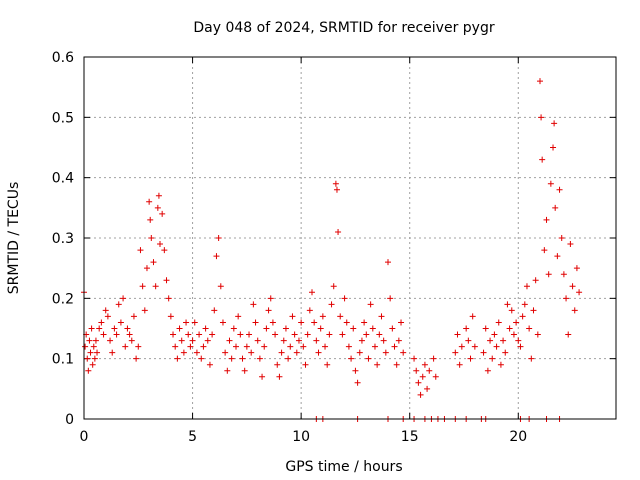  What do you see at coordinates (63, 118) in the screenshot?
I see `y-tick-label: 0.5` at bounding box center [63, 118].